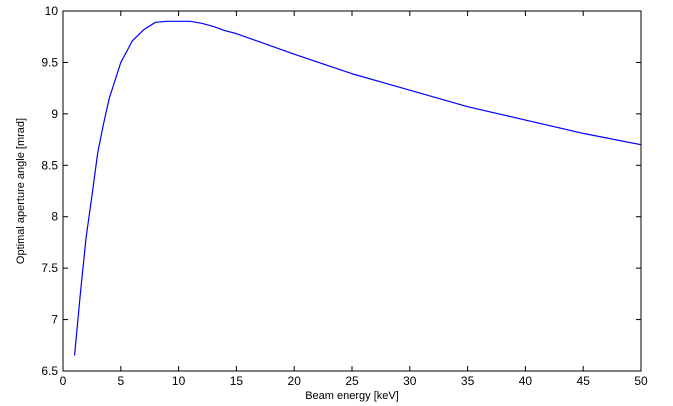  I want to click on y-tick-label: 7.5, so click(49, 268).